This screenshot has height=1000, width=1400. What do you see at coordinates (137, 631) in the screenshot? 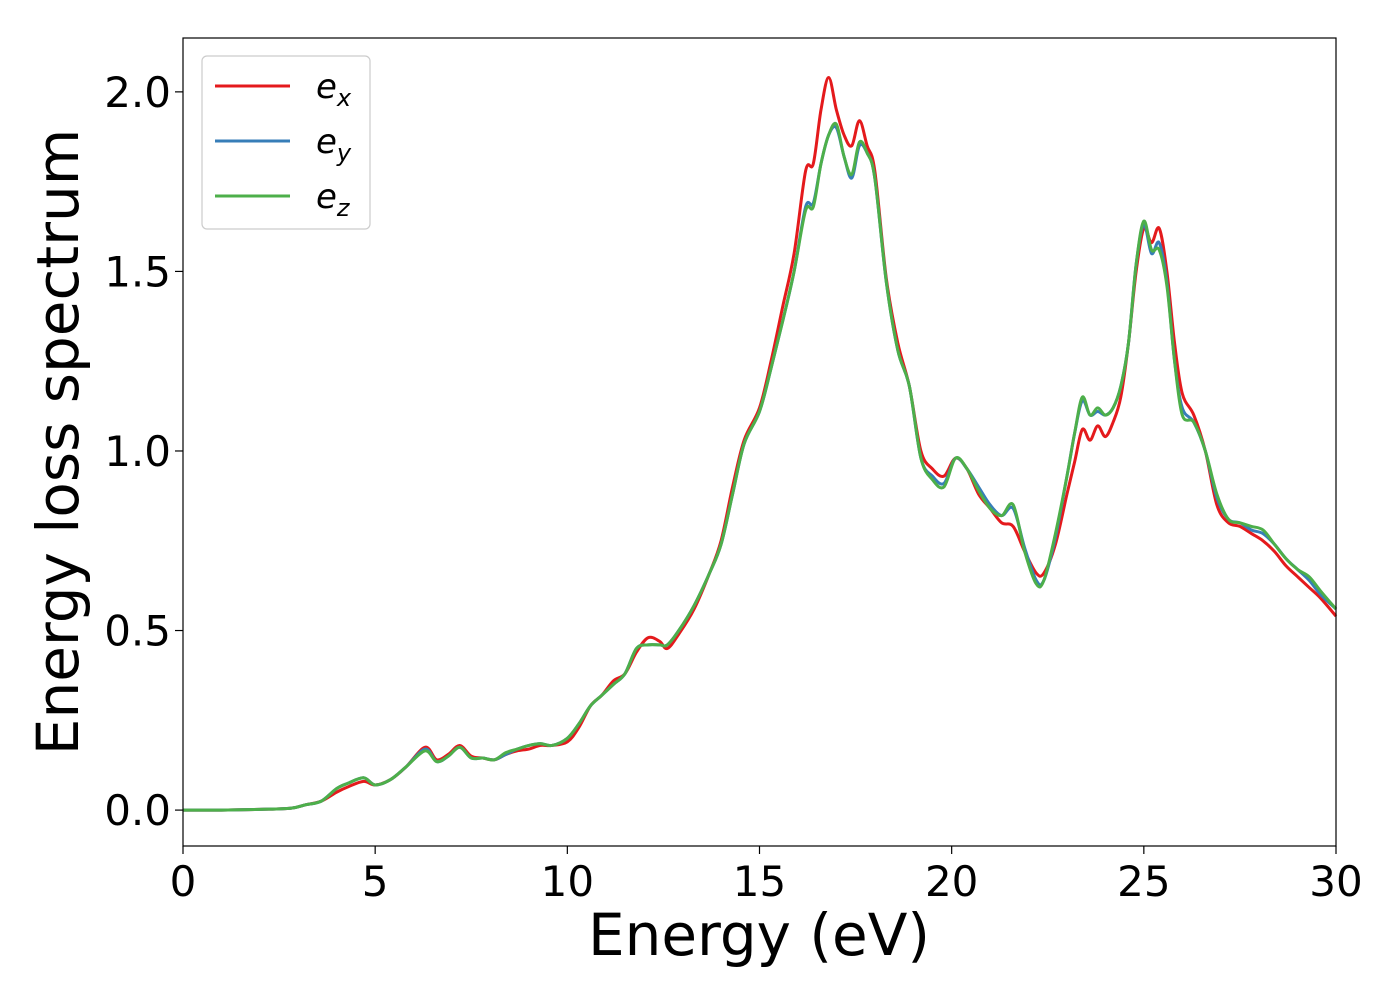
I see `y-tick-label: 0.5` at bounding box center [137, 631].